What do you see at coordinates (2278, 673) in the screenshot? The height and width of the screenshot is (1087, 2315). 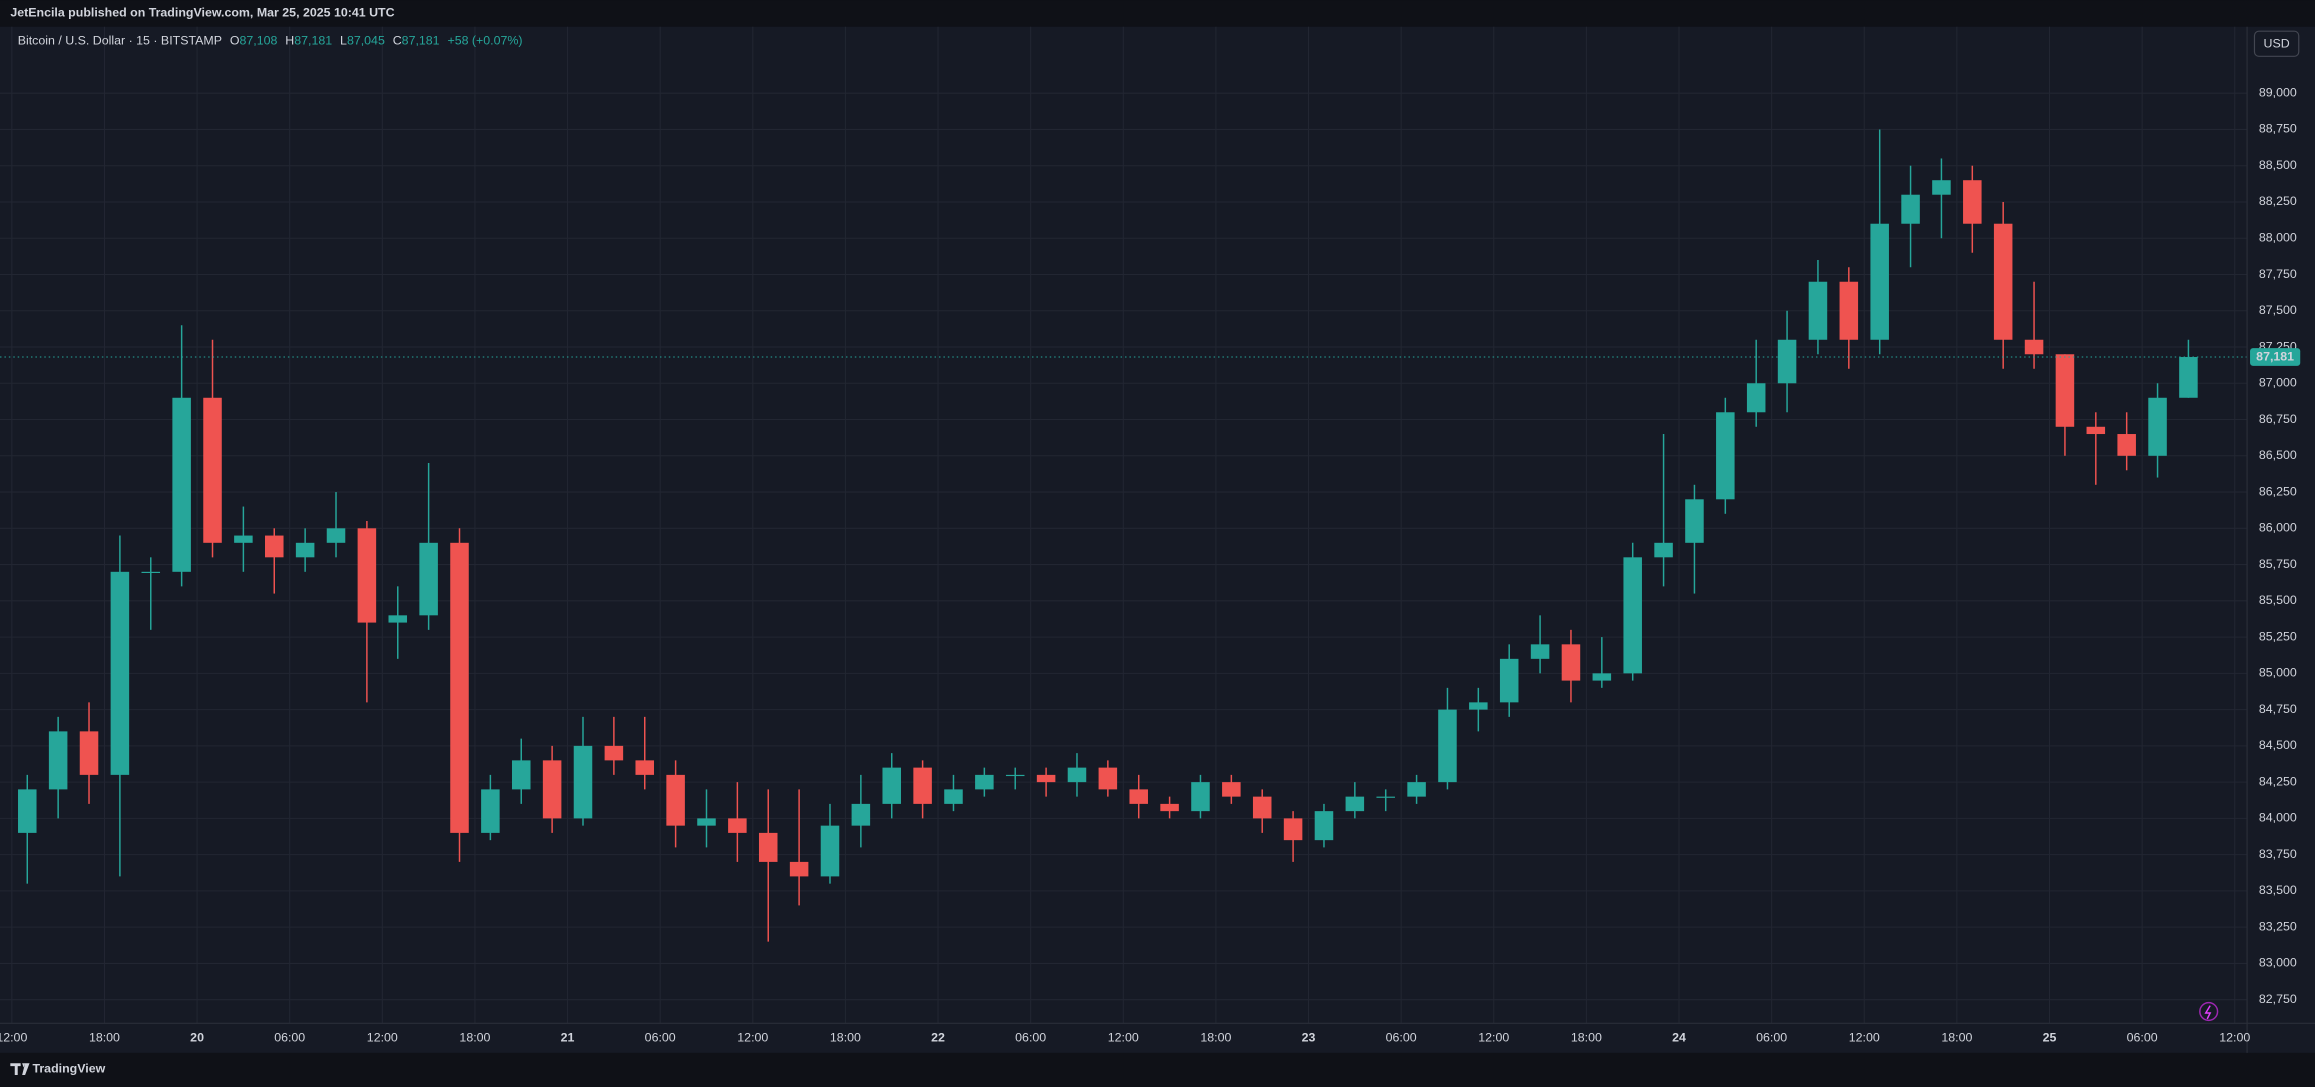 I see `y-tick-label: 85,000` at bounding box center [2278, 673].